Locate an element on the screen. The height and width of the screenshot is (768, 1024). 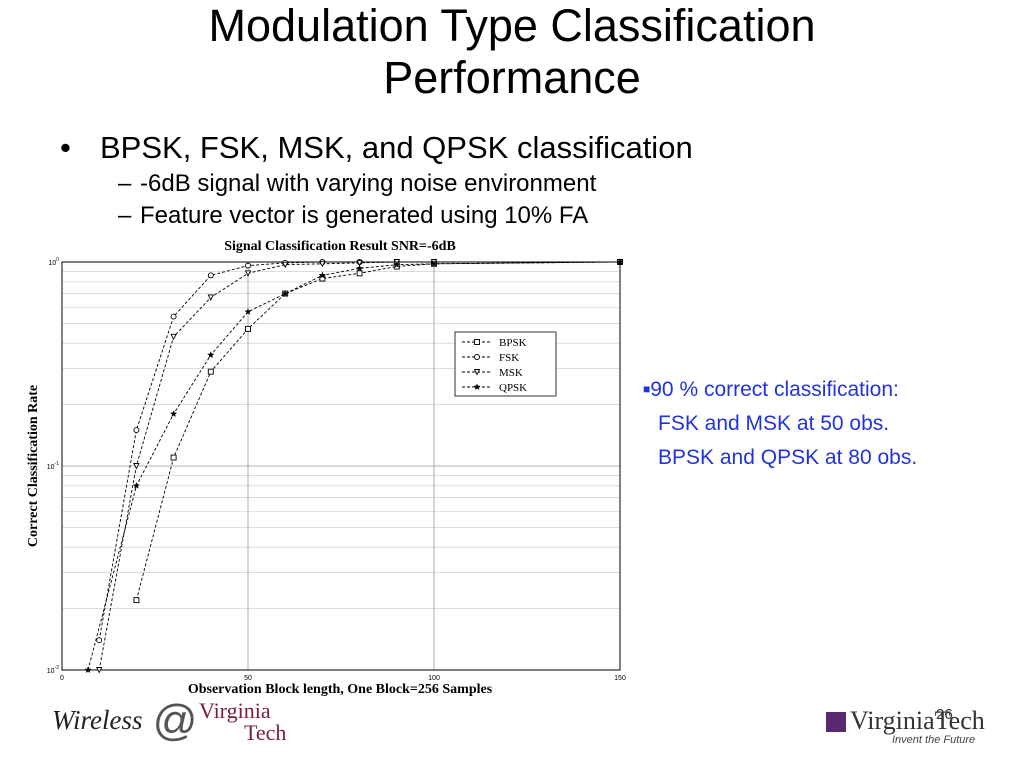
legend-label-msk: MSK is located at coordinates (511, 373).